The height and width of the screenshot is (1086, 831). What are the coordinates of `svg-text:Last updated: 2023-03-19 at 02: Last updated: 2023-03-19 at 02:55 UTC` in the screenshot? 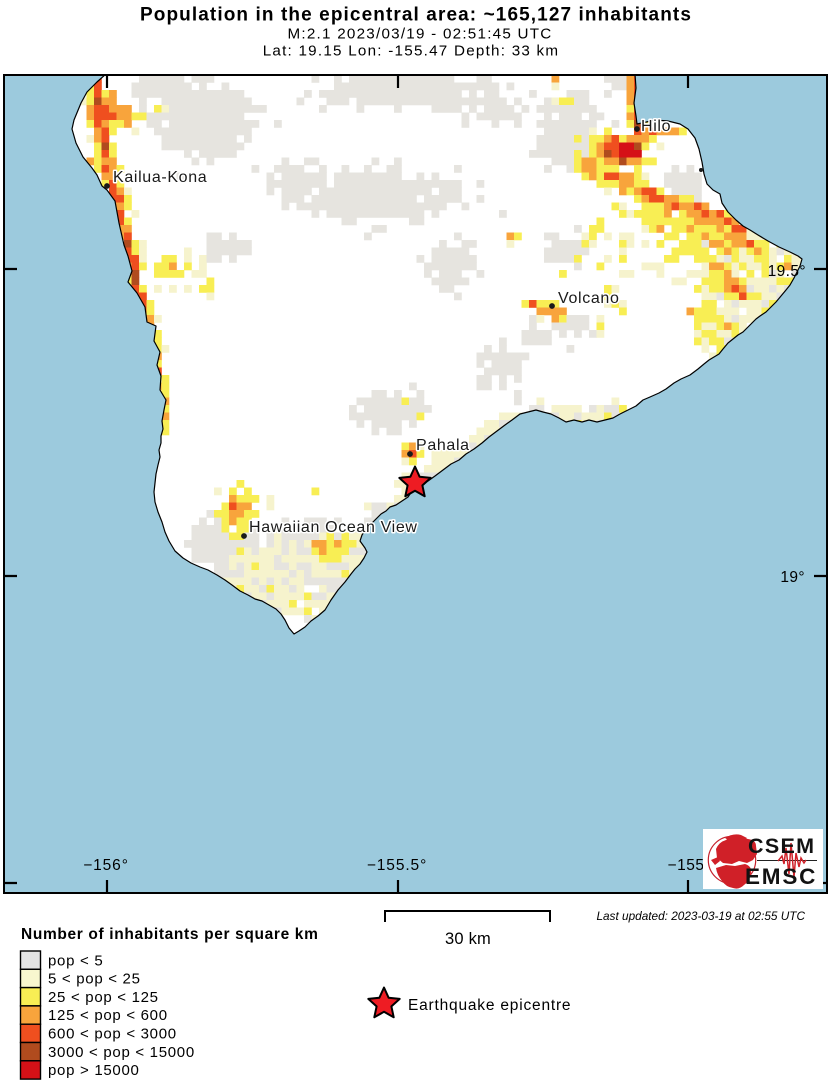 It's located at (700, 916).